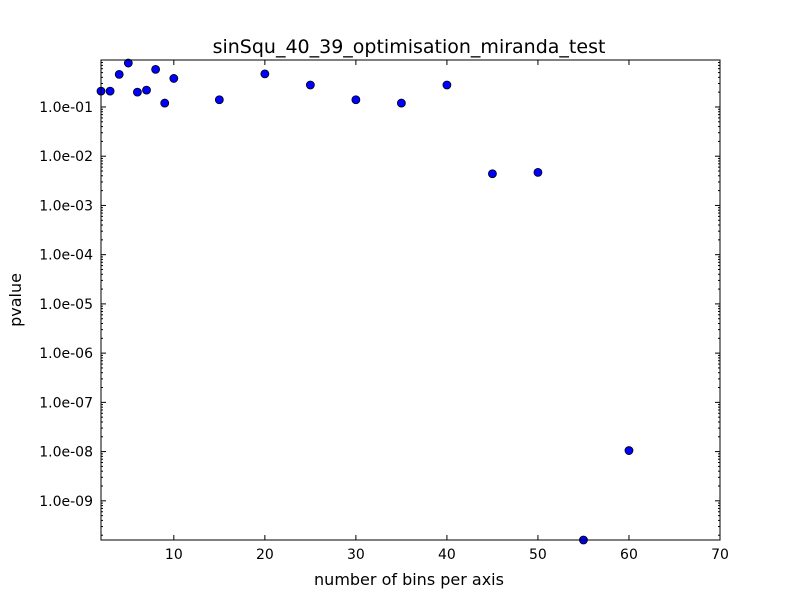  I want to click on x-tick-label: 30, so click(356, 555).